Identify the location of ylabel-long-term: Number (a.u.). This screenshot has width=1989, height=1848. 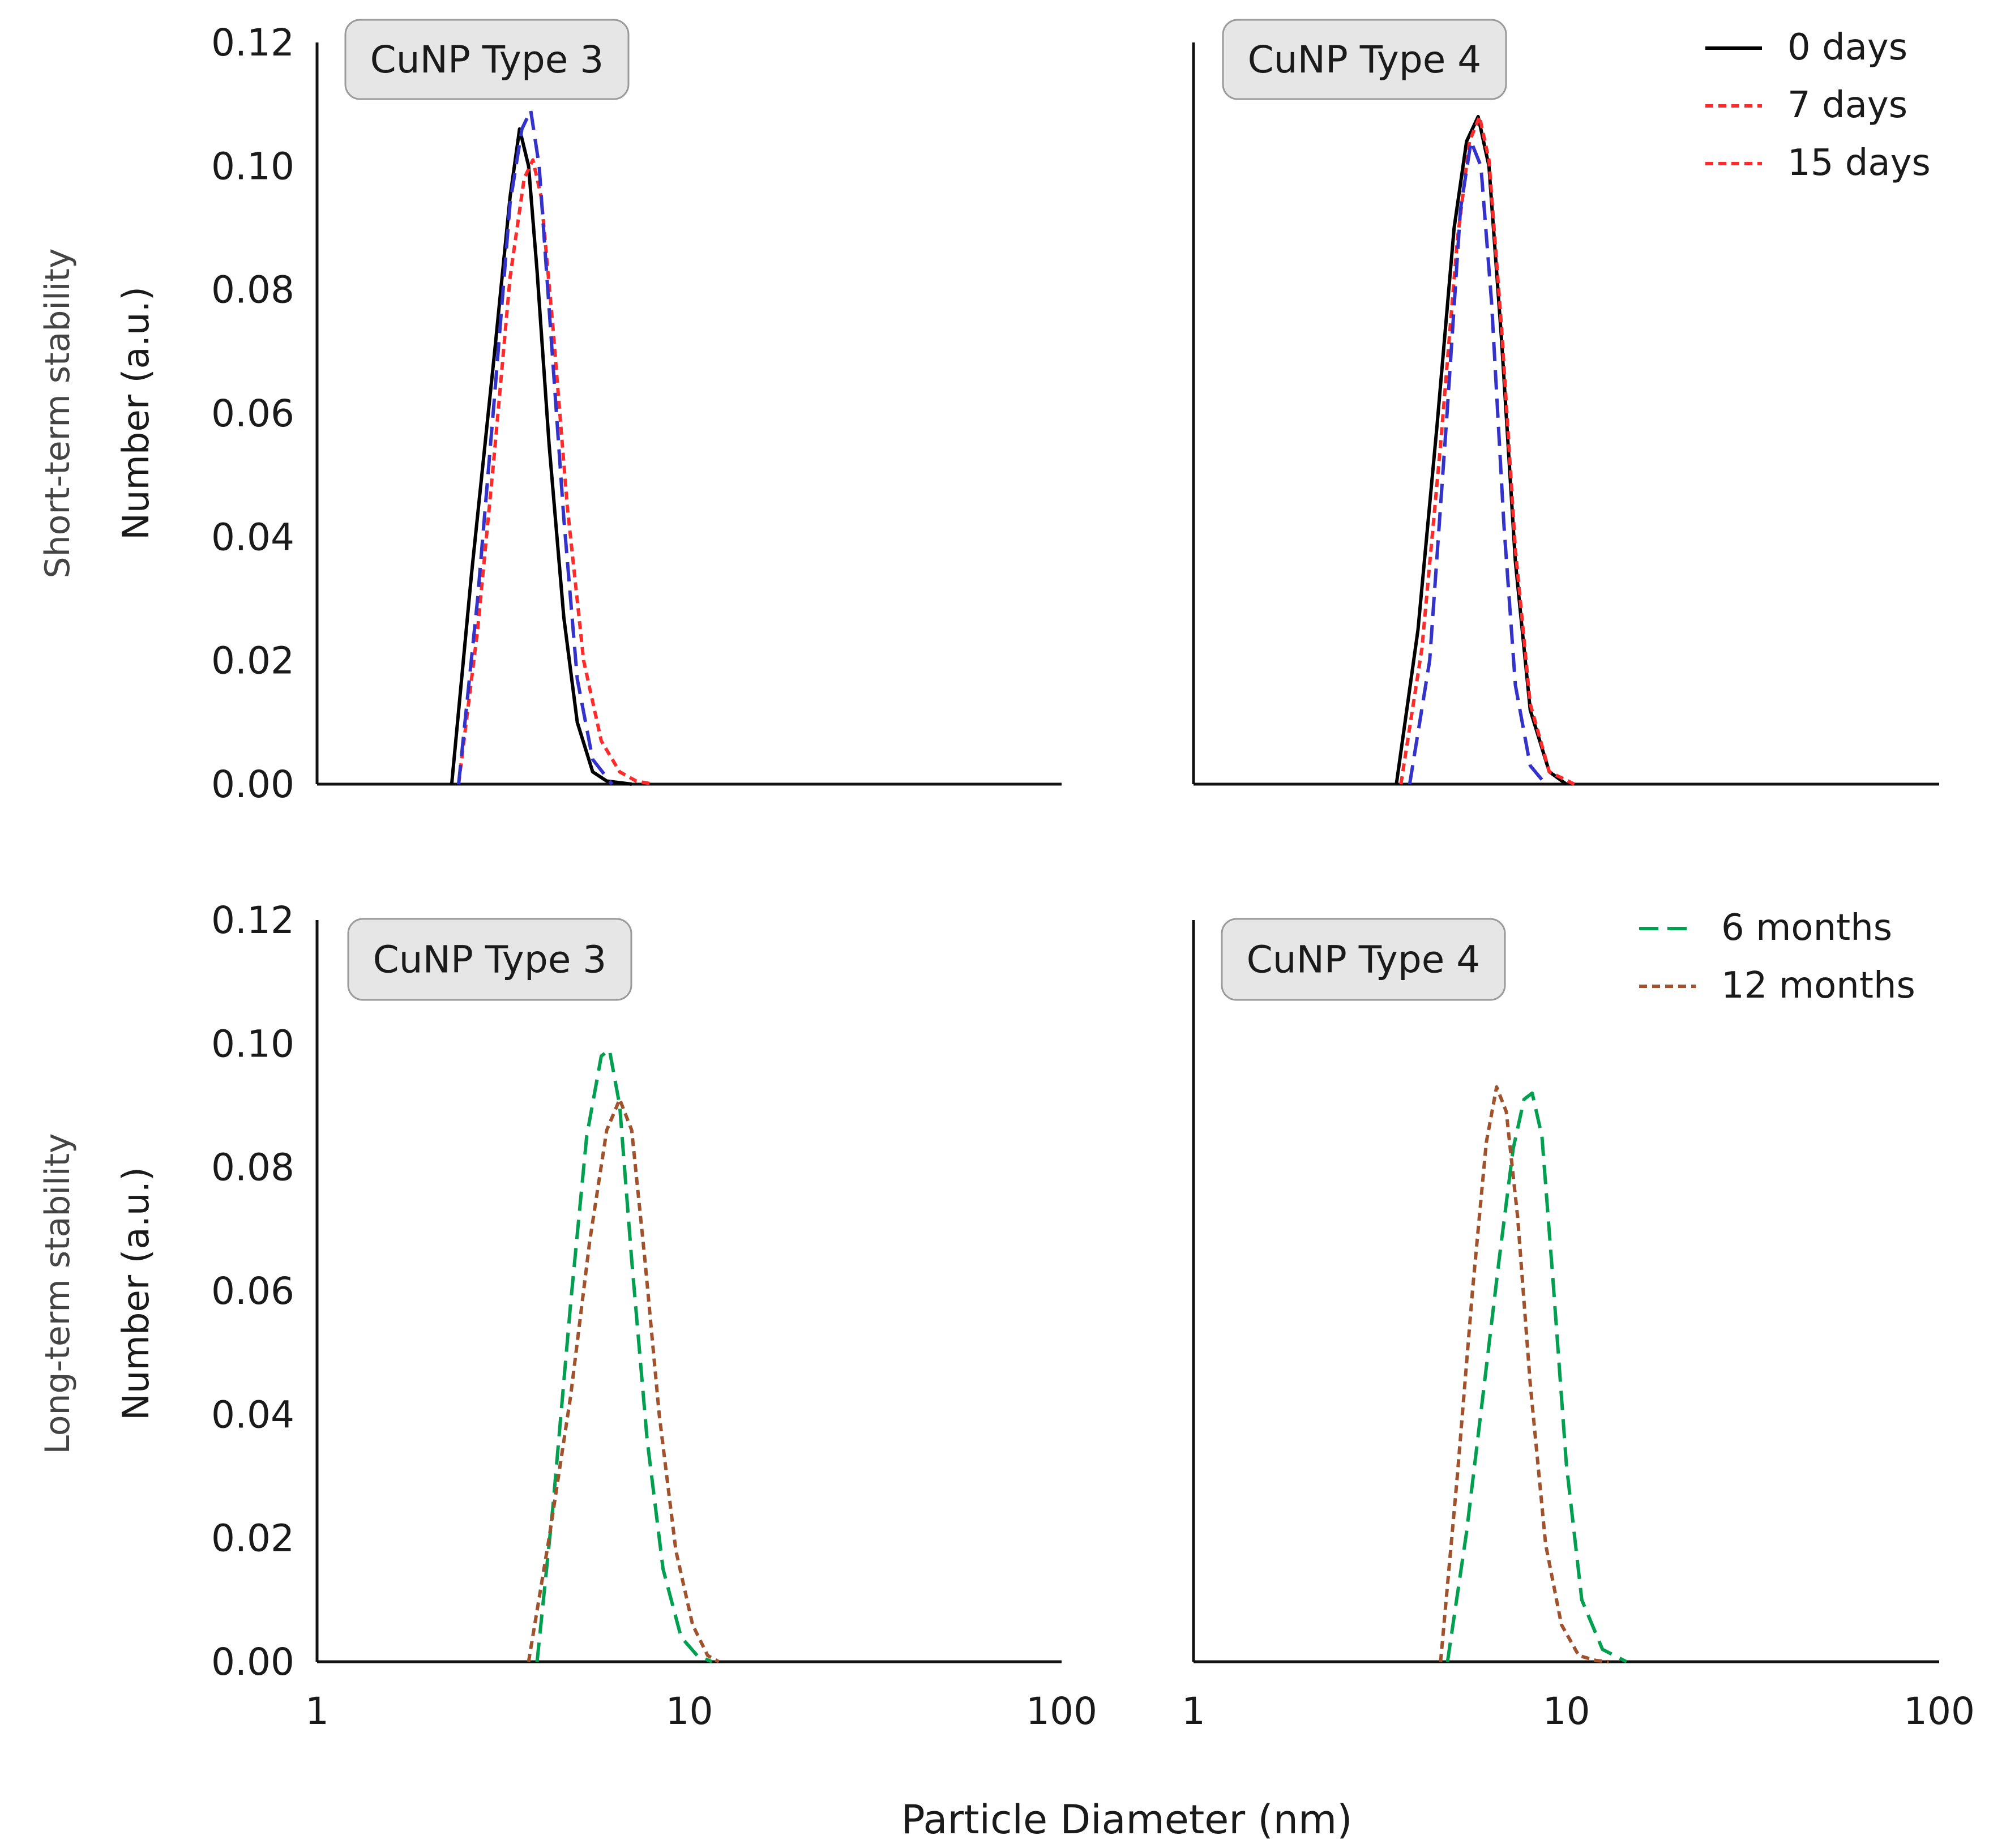
(136, 1294).